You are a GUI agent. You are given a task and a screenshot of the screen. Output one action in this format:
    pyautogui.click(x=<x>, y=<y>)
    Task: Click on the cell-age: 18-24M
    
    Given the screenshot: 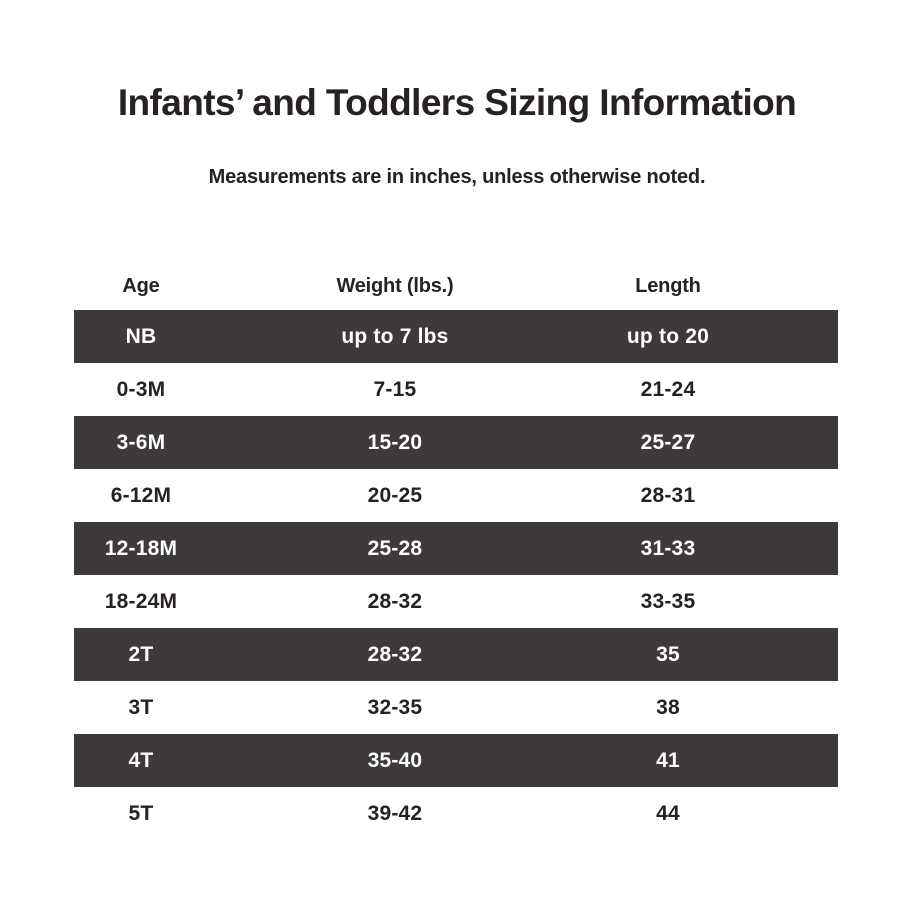 What is the action you would take?
    pyautogui.click(x=141, y=601)
    